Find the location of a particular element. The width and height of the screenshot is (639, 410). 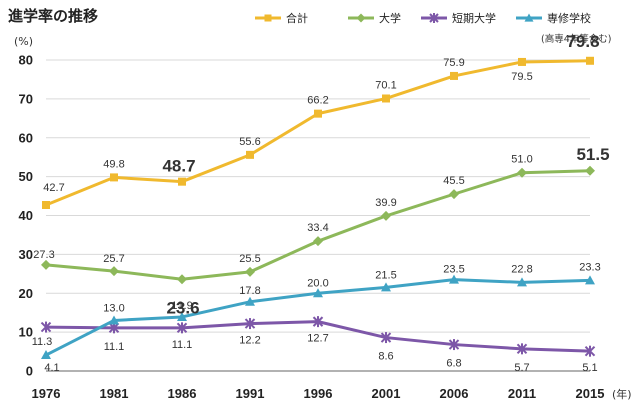

data-label: 5.7 is located at coordinates (521, 368).